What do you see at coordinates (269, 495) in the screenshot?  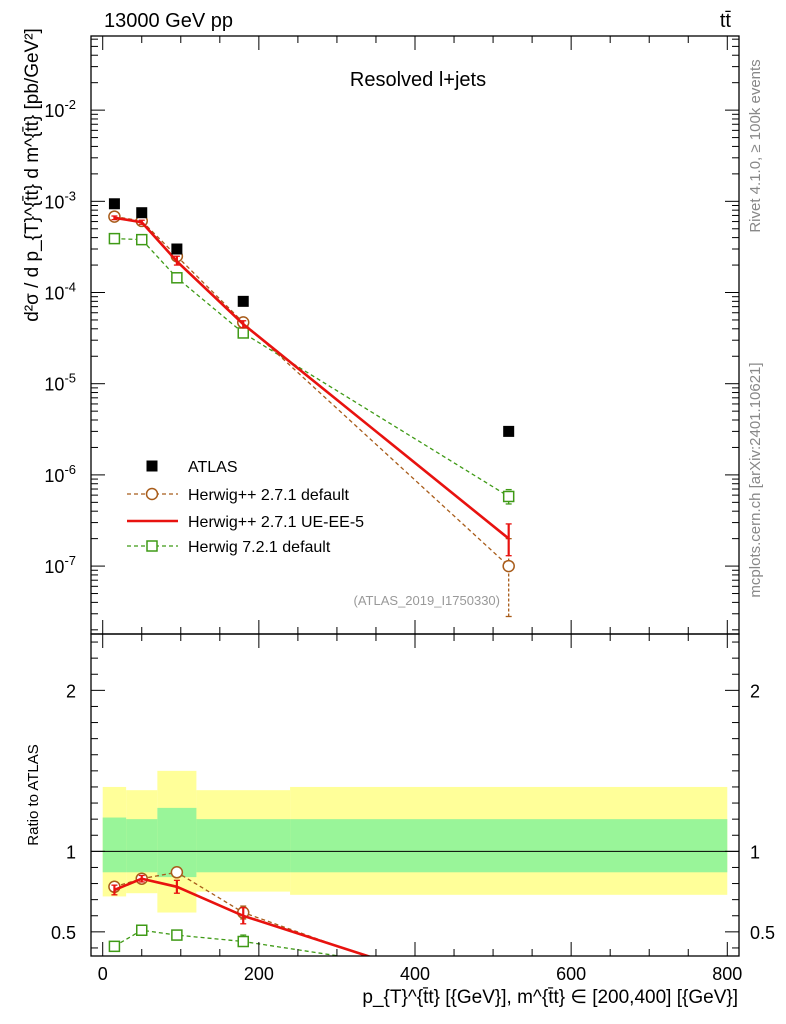 I see `legend-label-herwigpp_default: Herwig++ 2.7.1 default` at bounding box center [269, 495].